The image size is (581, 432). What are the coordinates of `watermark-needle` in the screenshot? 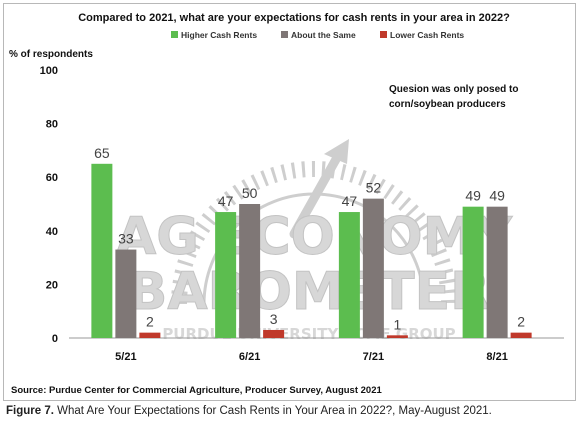 It's located at (316, 194).